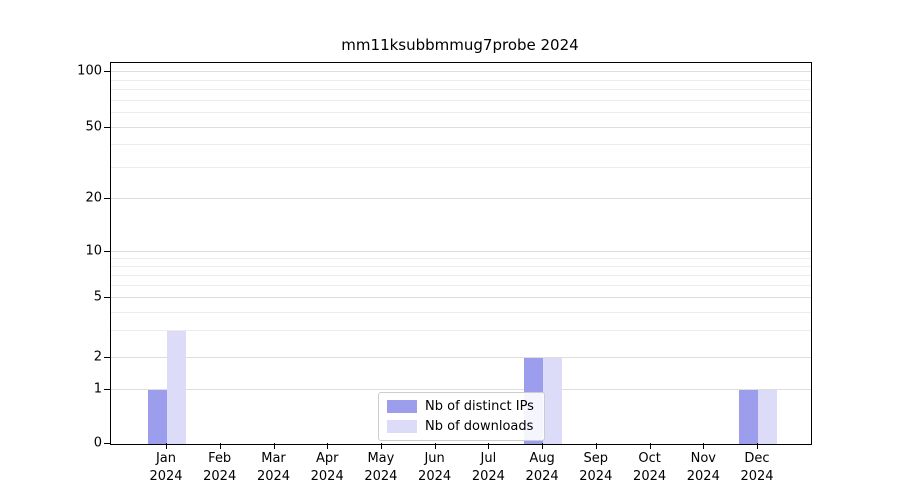 Image resolution: width=900 pixels, height=500 pixels. Describe the element at coordinates (402, 406) in the screenshot. I see `legend-swatch-distinct-ips` at that location.